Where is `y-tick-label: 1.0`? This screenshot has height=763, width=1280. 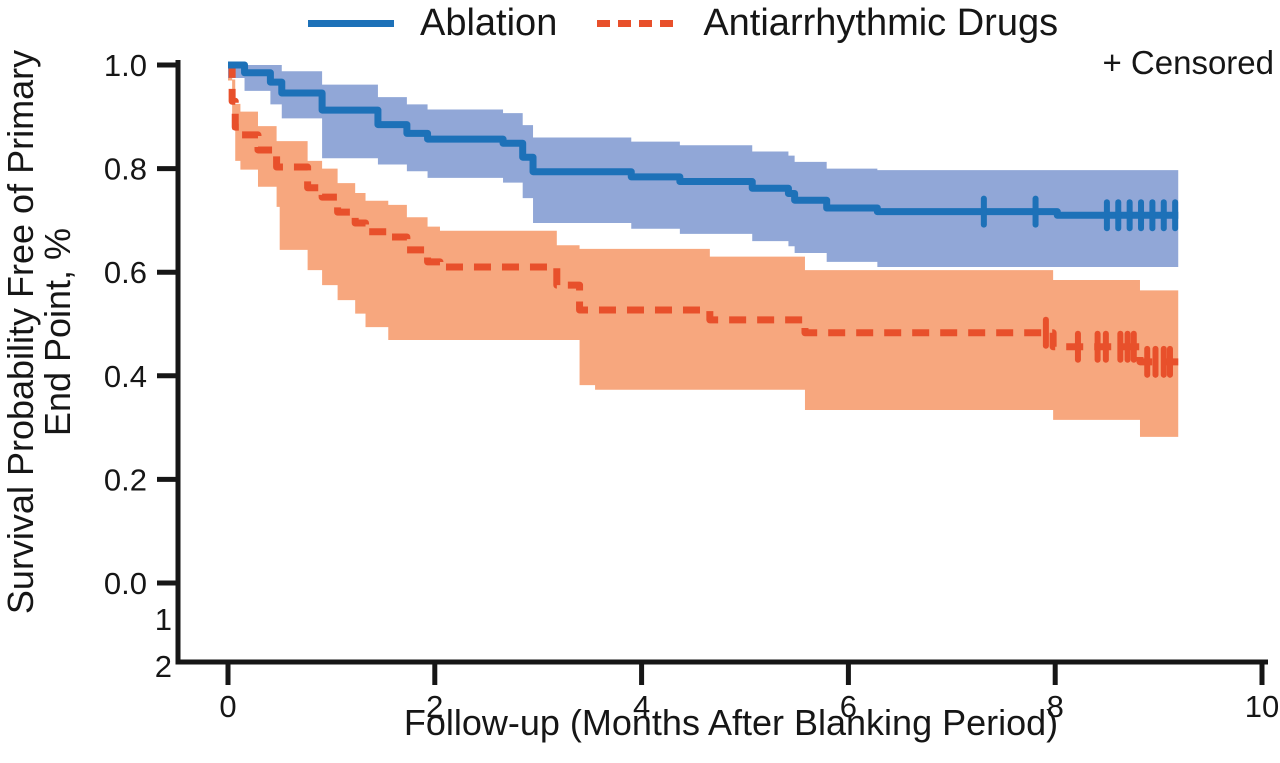 y-tick-label: 1.0 is located at coordinates (125, 65).